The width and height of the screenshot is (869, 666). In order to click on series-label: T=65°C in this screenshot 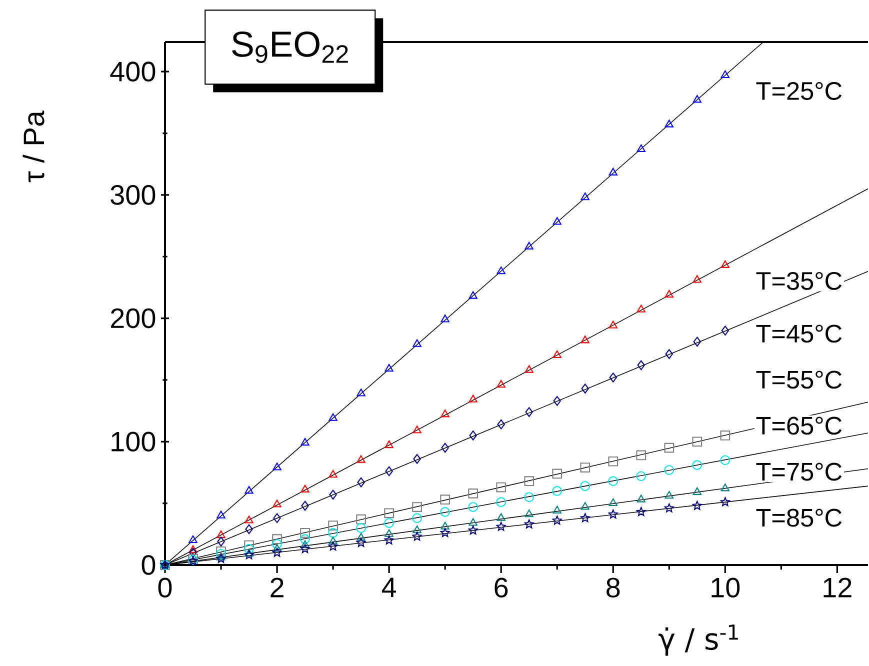, I will do `click(799, 425)`.